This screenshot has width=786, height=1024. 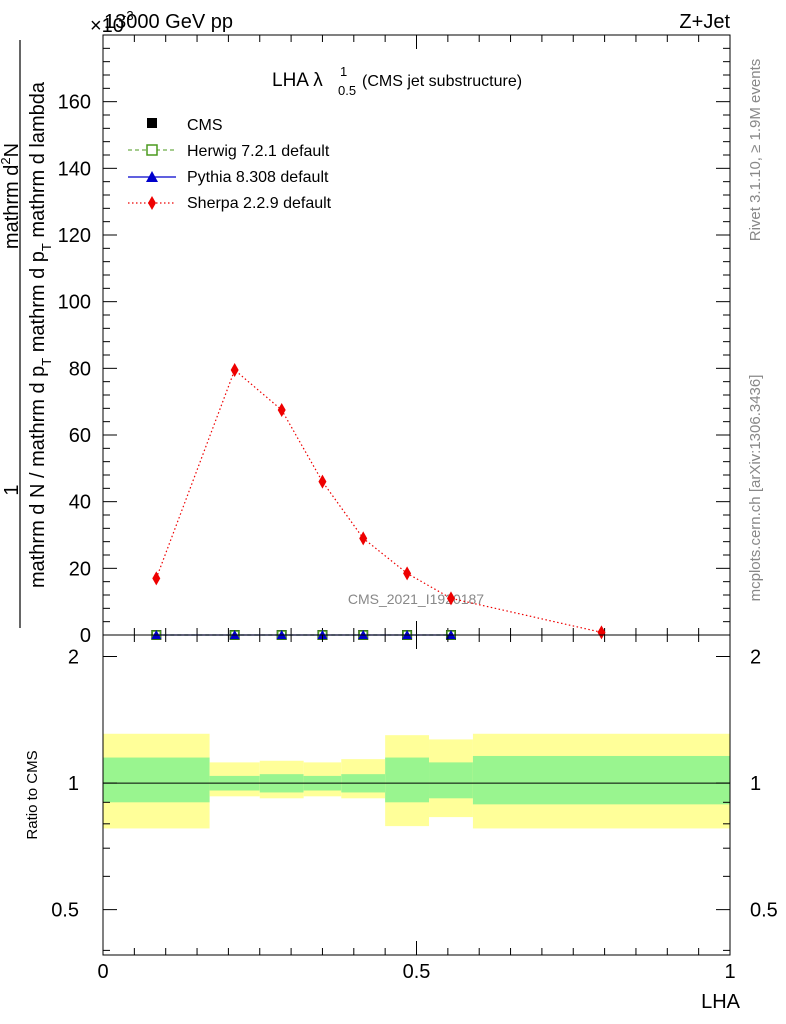 I want to click on ratio-y-axis-label: Ratio to CMS, so click(x=32, y=794).